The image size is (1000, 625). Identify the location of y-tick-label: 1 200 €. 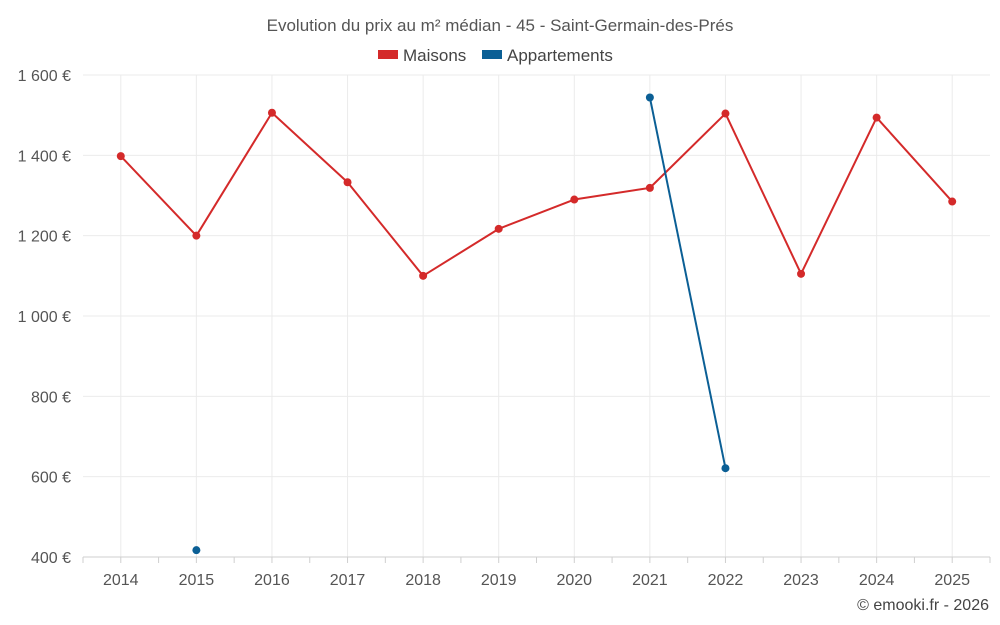
(44, 237).